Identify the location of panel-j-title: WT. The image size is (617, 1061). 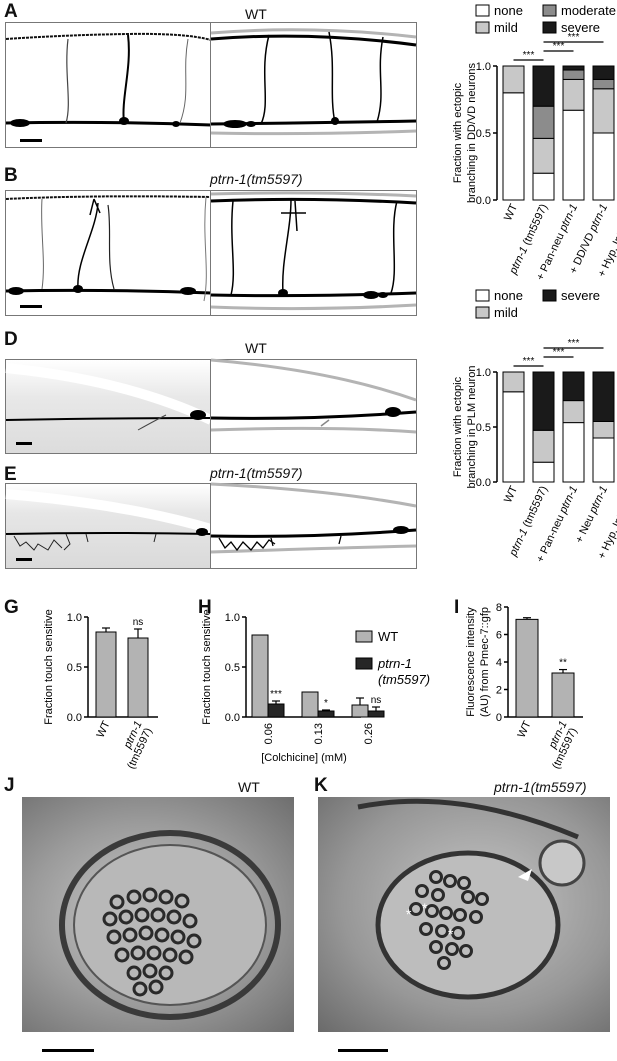
(249, 787).